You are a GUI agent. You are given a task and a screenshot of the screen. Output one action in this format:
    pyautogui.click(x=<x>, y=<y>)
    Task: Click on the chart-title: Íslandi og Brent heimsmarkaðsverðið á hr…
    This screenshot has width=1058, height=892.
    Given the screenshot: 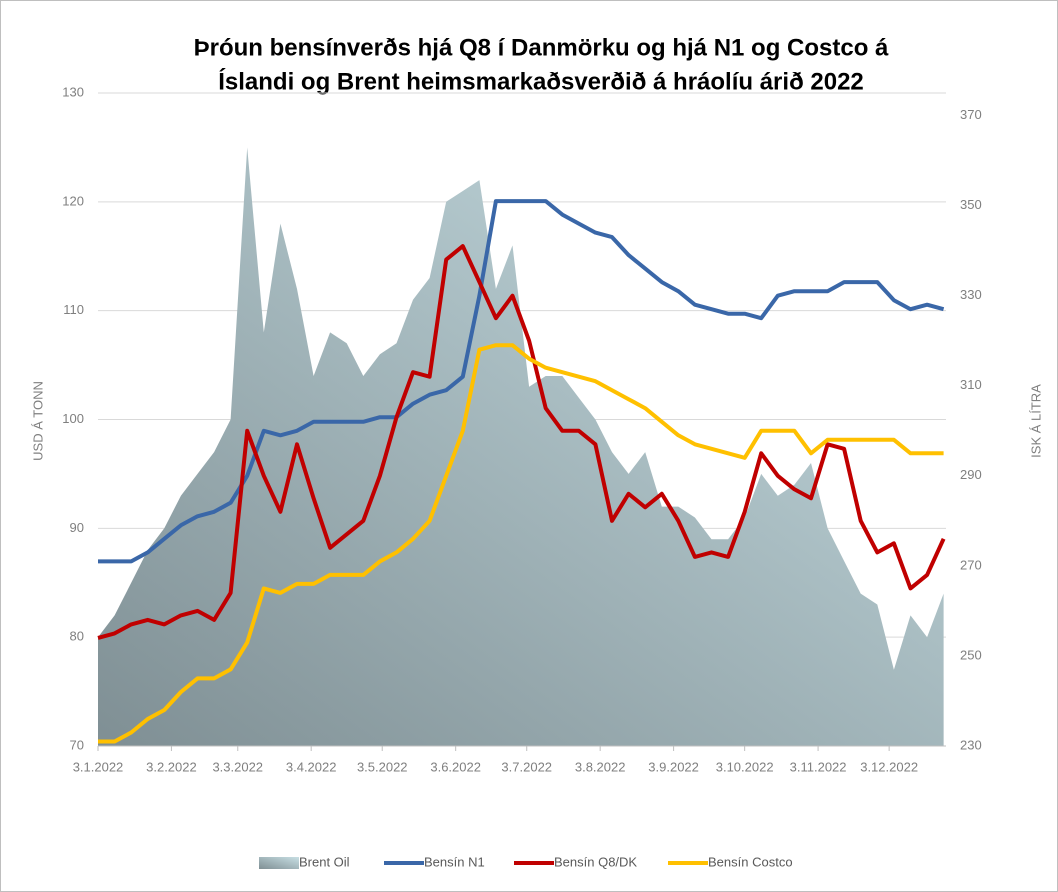 What is the action you would take?
    pyautogui.click(x=541, y=81)
    